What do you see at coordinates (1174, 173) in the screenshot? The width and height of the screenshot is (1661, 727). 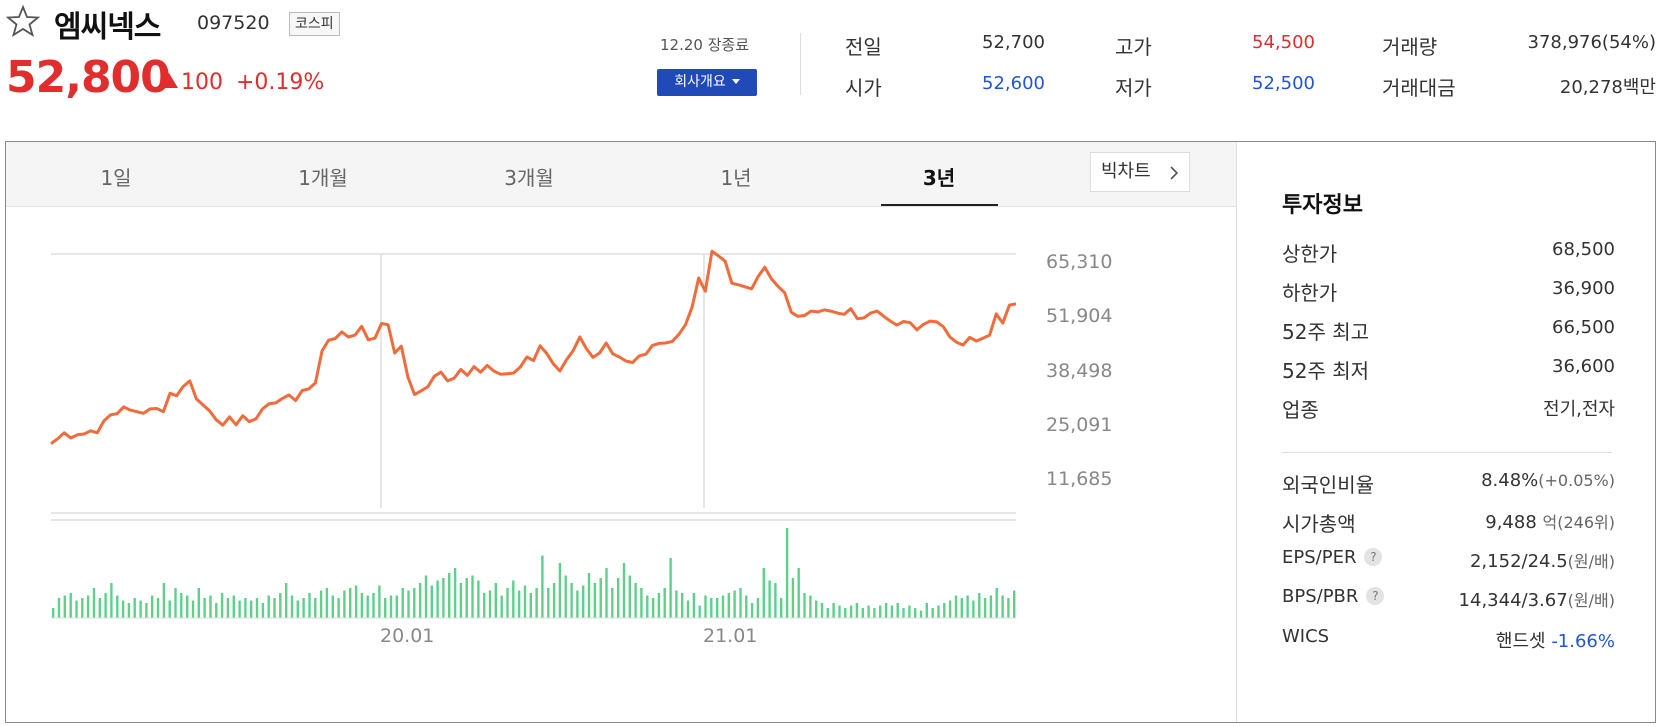 I see `chevron-right-icon` at bounding box center [1174, 173].